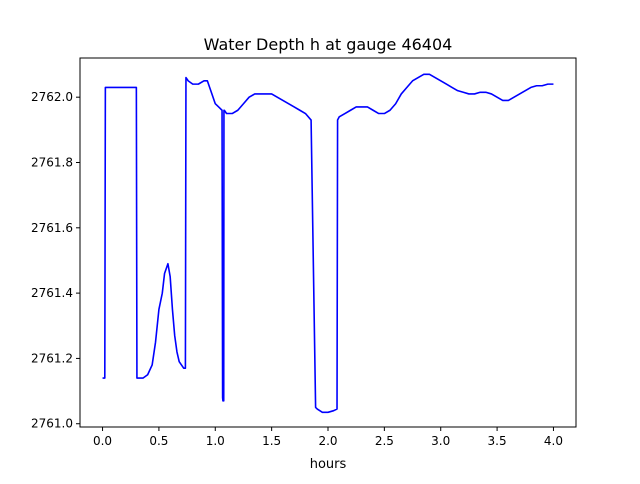 Image resolution: width=640 pixels, height=484 pixels. What do you see at coordinates (52, 293) in the screenshot?
I see `y-tick-label: 2761.4` at bounding box center [52, 293].